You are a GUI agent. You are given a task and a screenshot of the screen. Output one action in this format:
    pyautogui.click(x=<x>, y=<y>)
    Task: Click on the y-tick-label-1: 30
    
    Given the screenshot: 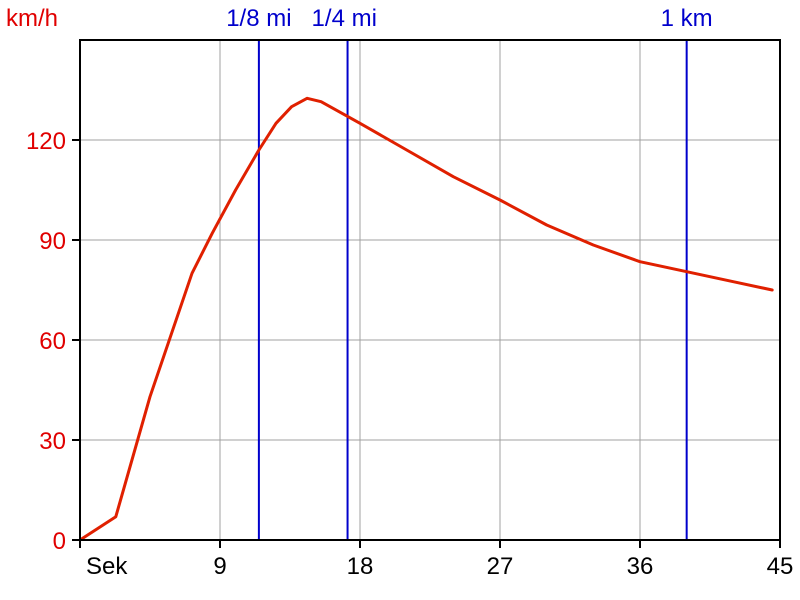 What is the action you would take?
    pyautogui.click(x=52, y=441)
    